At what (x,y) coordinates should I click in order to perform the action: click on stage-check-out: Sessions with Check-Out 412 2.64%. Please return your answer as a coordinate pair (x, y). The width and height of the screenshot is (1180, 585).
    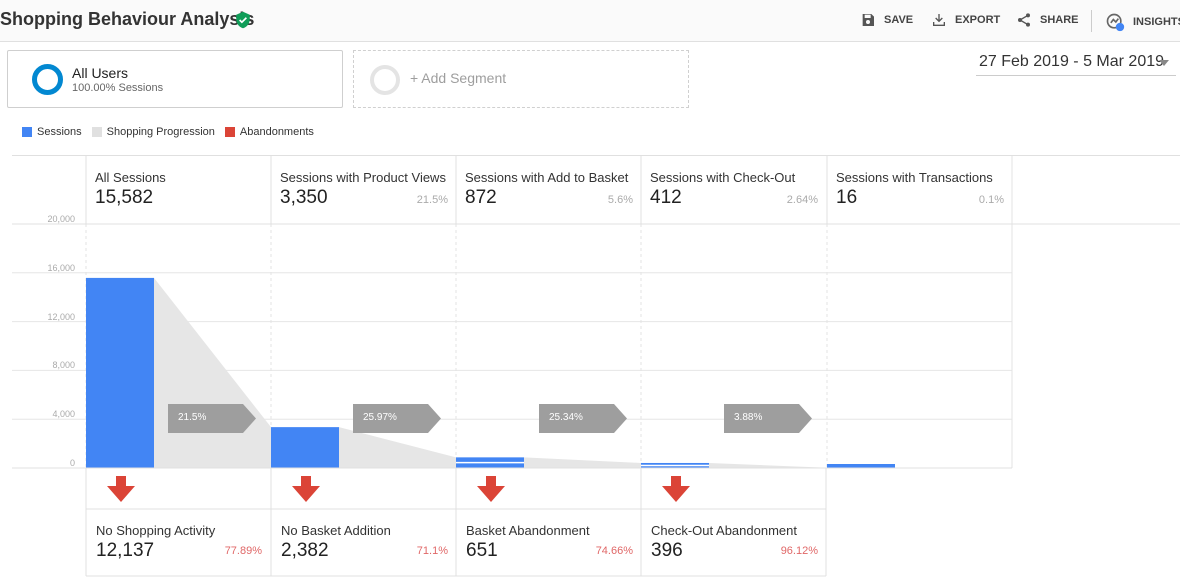
    Looking at the image, I should click on (733, 190).